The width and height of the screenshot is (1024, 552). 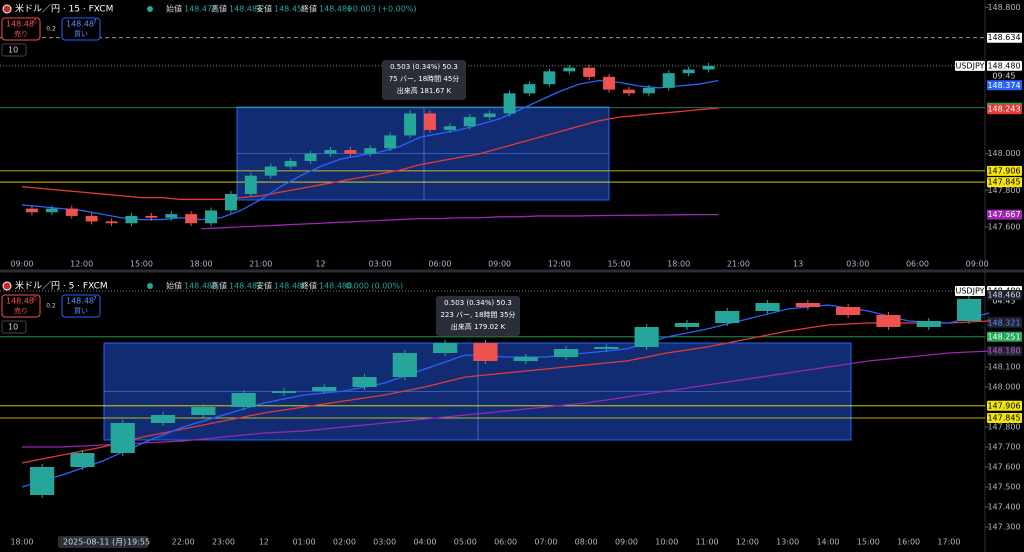 What do you see at coordinates (7, 9) in the screenshot?
I see `flag-icon` at bounding box center [7, 9].